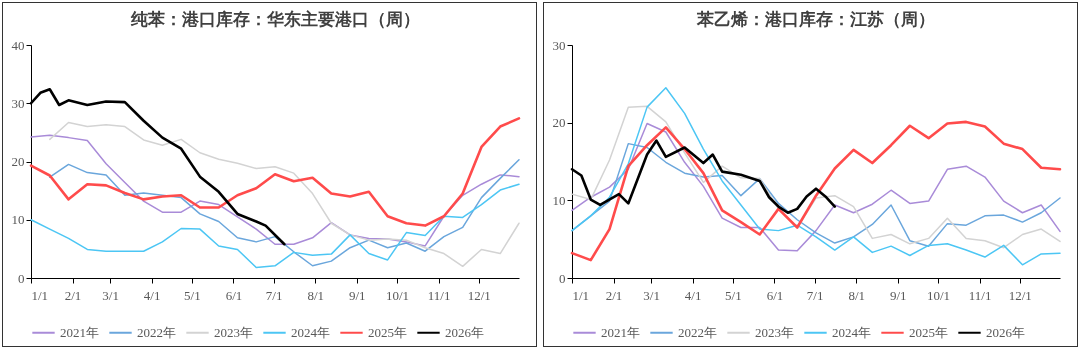  I want to click on chart-title: 苯乙烯：港口库存：江苏（周）, so click(815, 19).